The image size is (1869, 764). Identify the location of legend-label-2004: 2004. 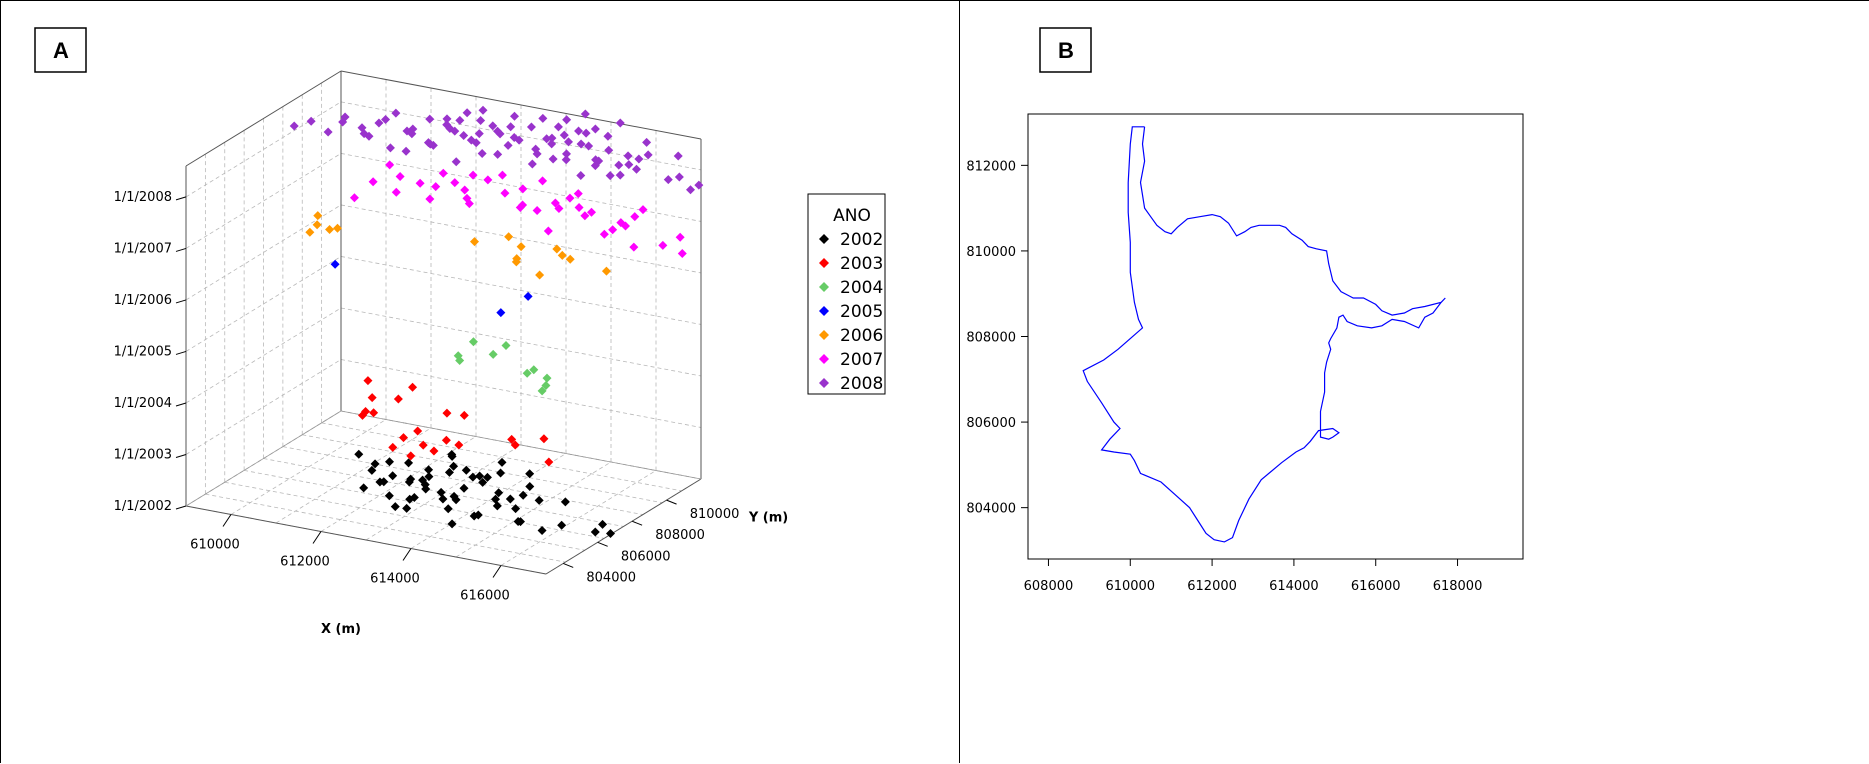
(861, 288).